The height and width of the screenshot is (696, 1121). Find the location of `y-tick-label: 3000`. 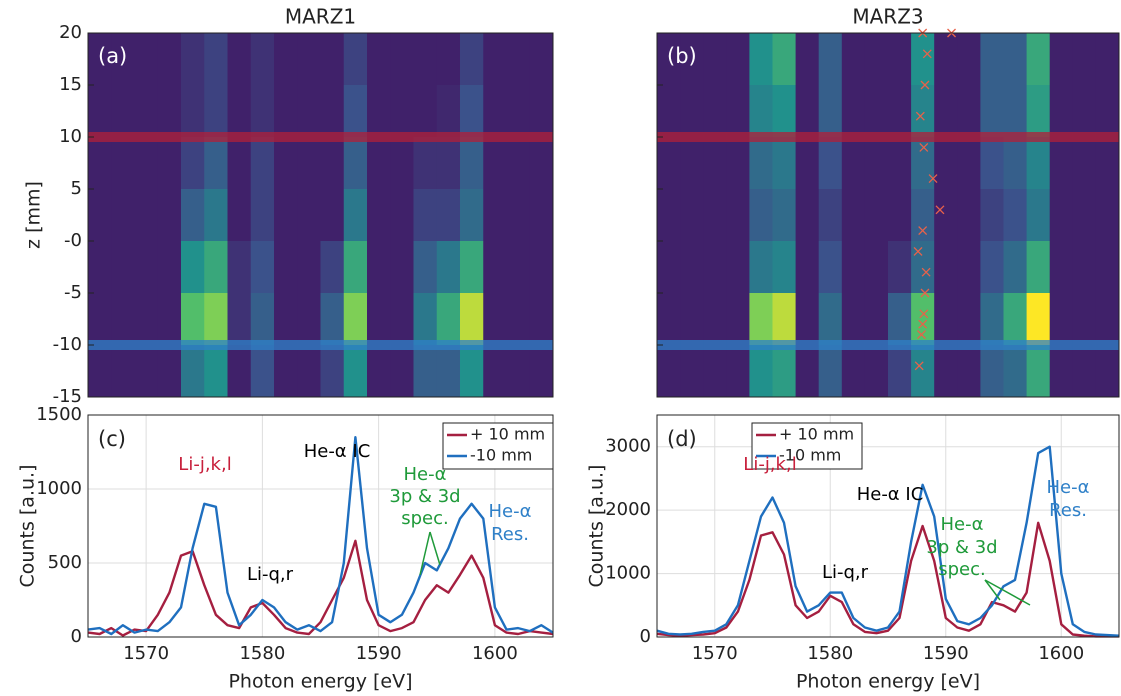

y-tick-label: 3000 is located at coordinates (628, 446).